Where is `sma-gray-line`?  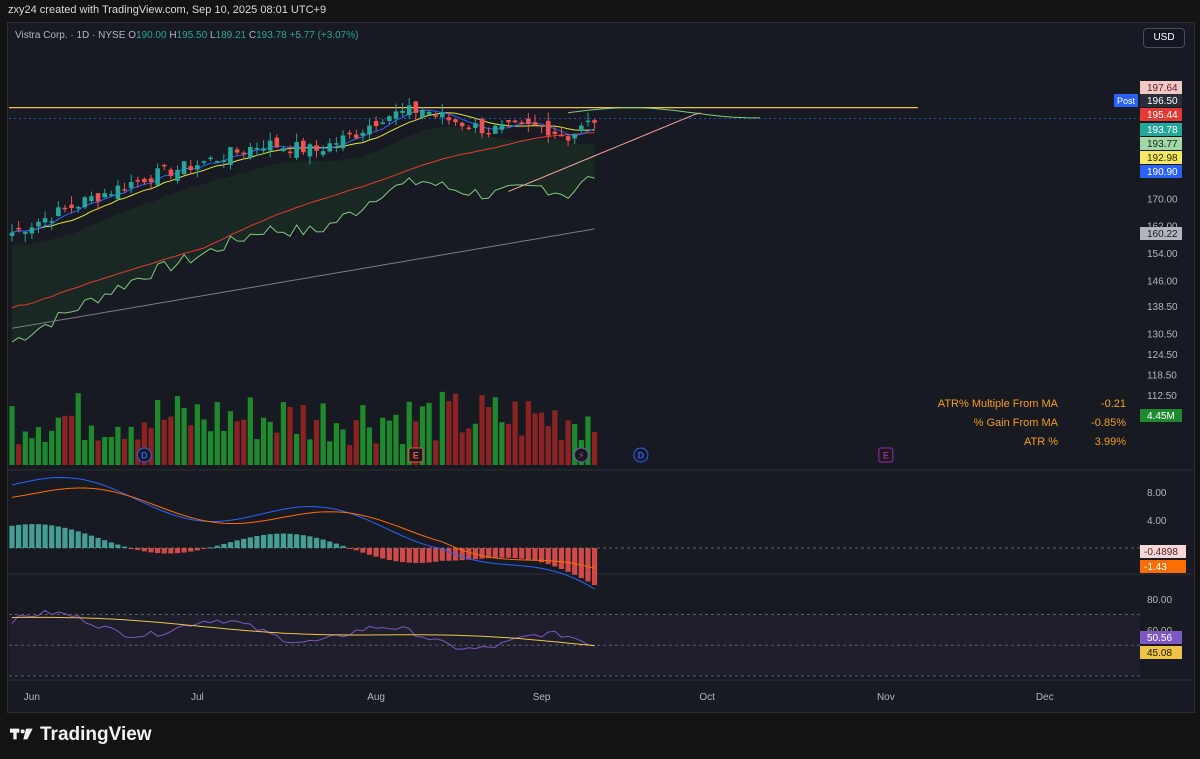
sma-gray-line is located at coordinates (303, 278).